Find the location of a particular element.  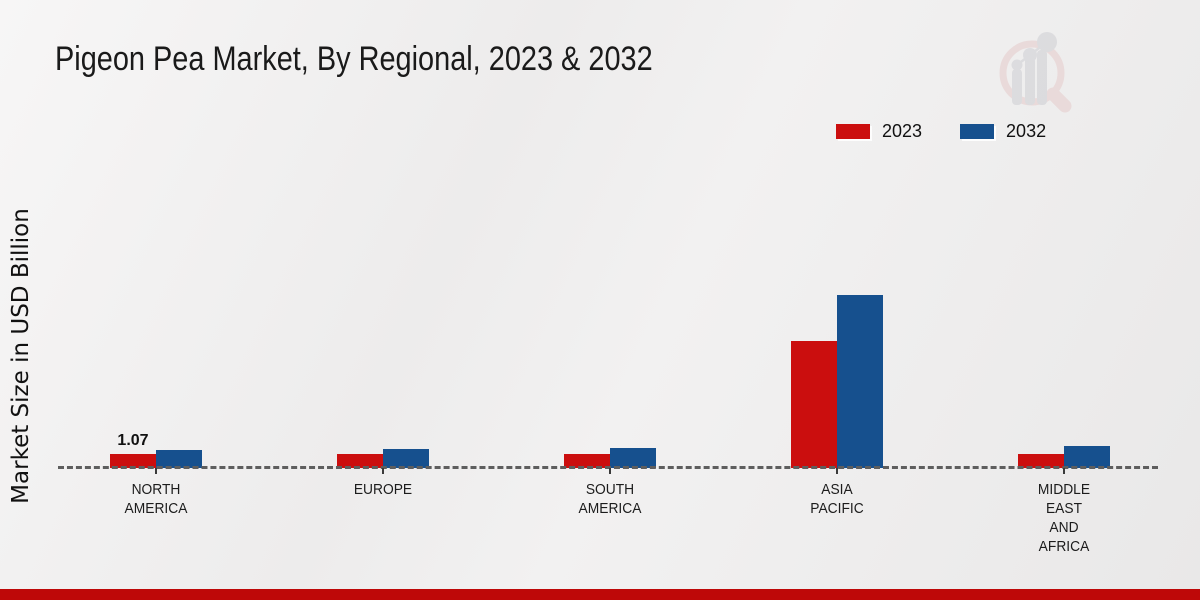

legend-swatch-2032 is located at coordinates (977, 131).